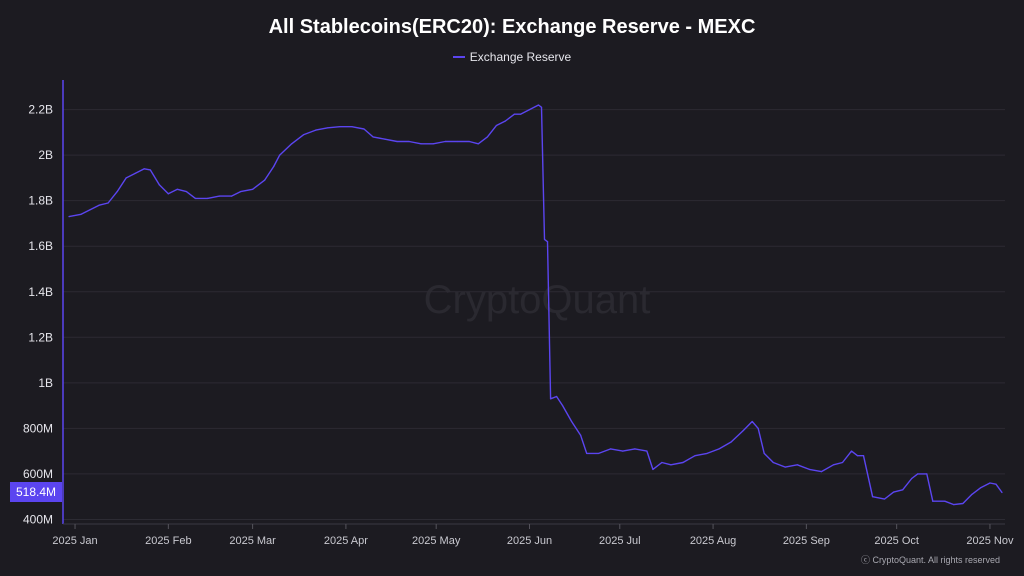  I want to click on x-tick-label: 2025 Feb, so click(168, 541).